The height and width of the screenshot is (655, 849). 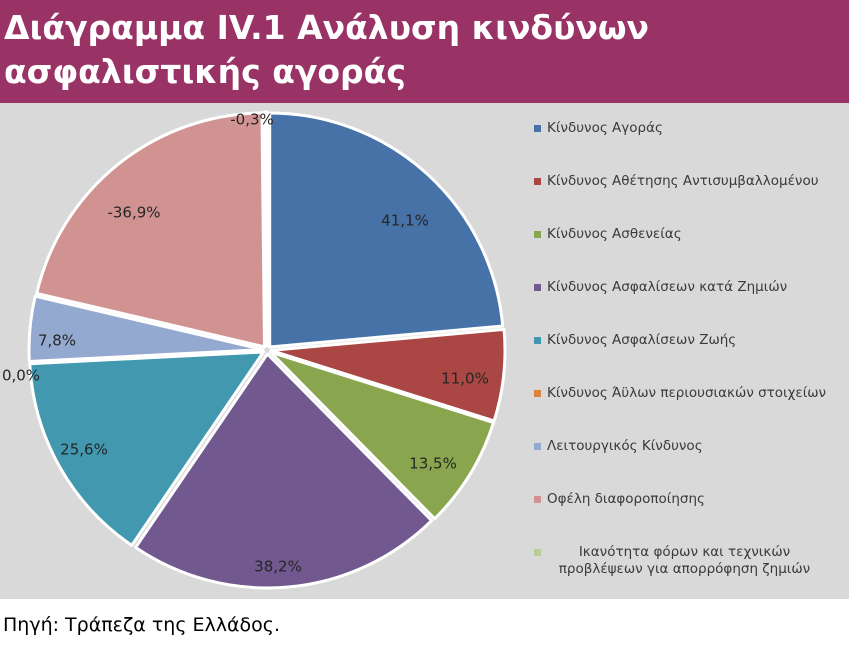 I want to click on data-label: 11,0%, so click(x=465, y=379).